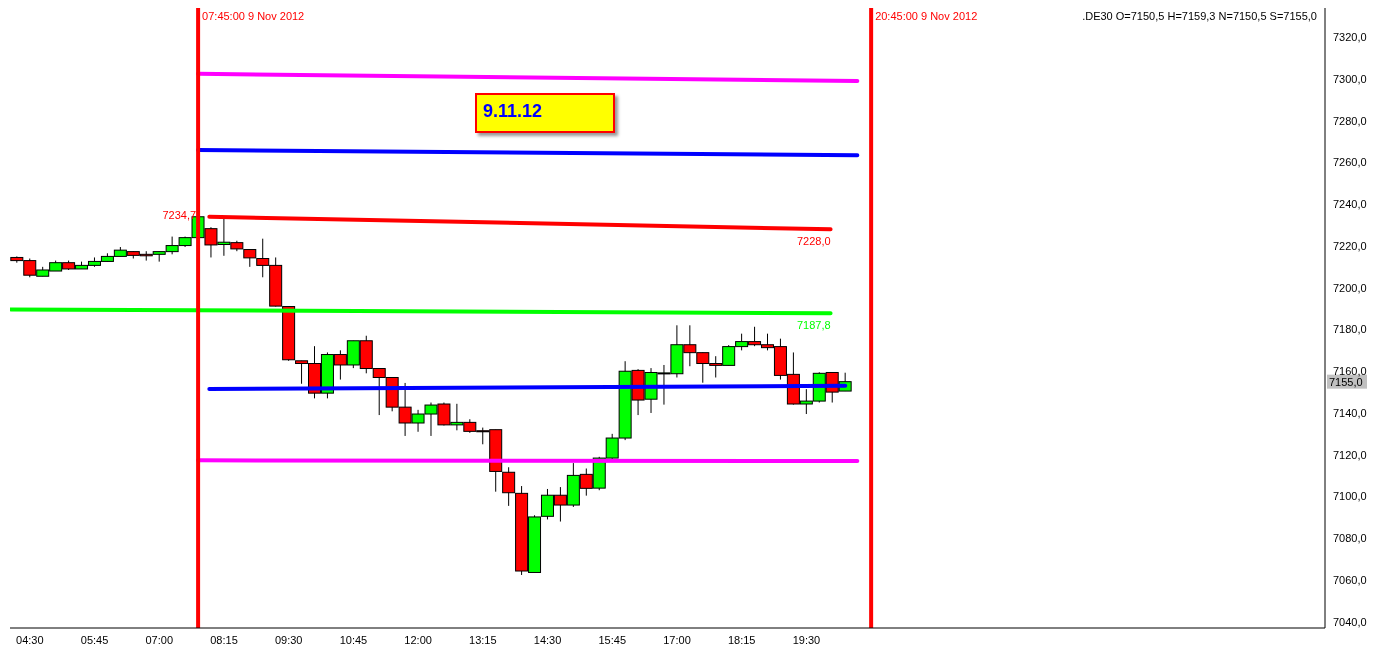 This screenshot has height=658, width=1377. I want to click on annotation: 7187,8, so click(813, 325).